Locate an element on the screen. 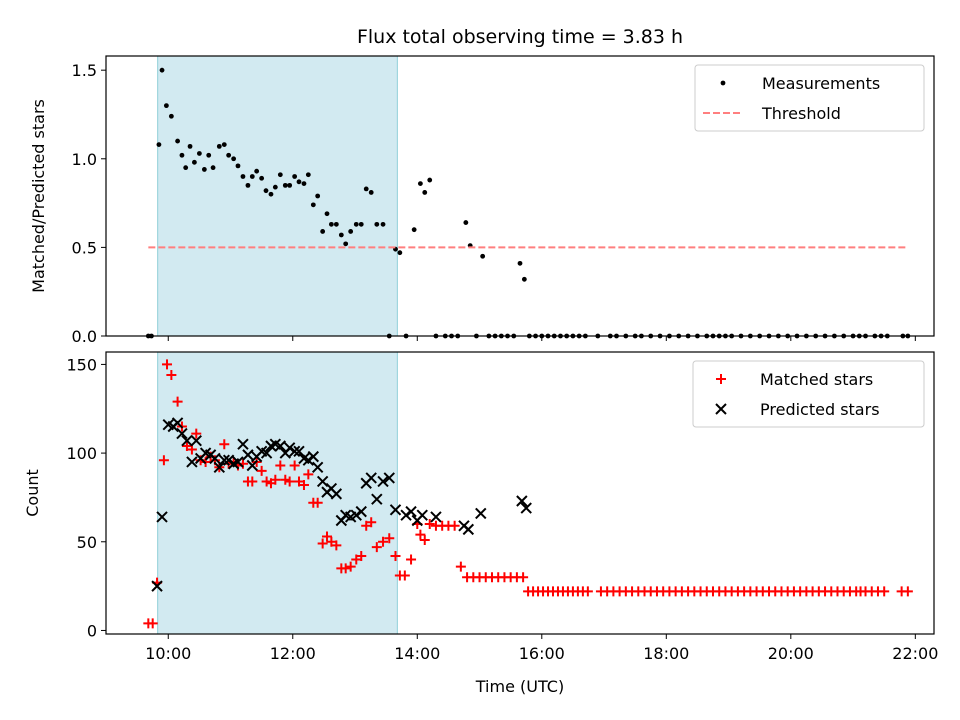 This screenshot has height=720, width=960. x-tick-label: 12:00 is located at coordinates (293, 653).